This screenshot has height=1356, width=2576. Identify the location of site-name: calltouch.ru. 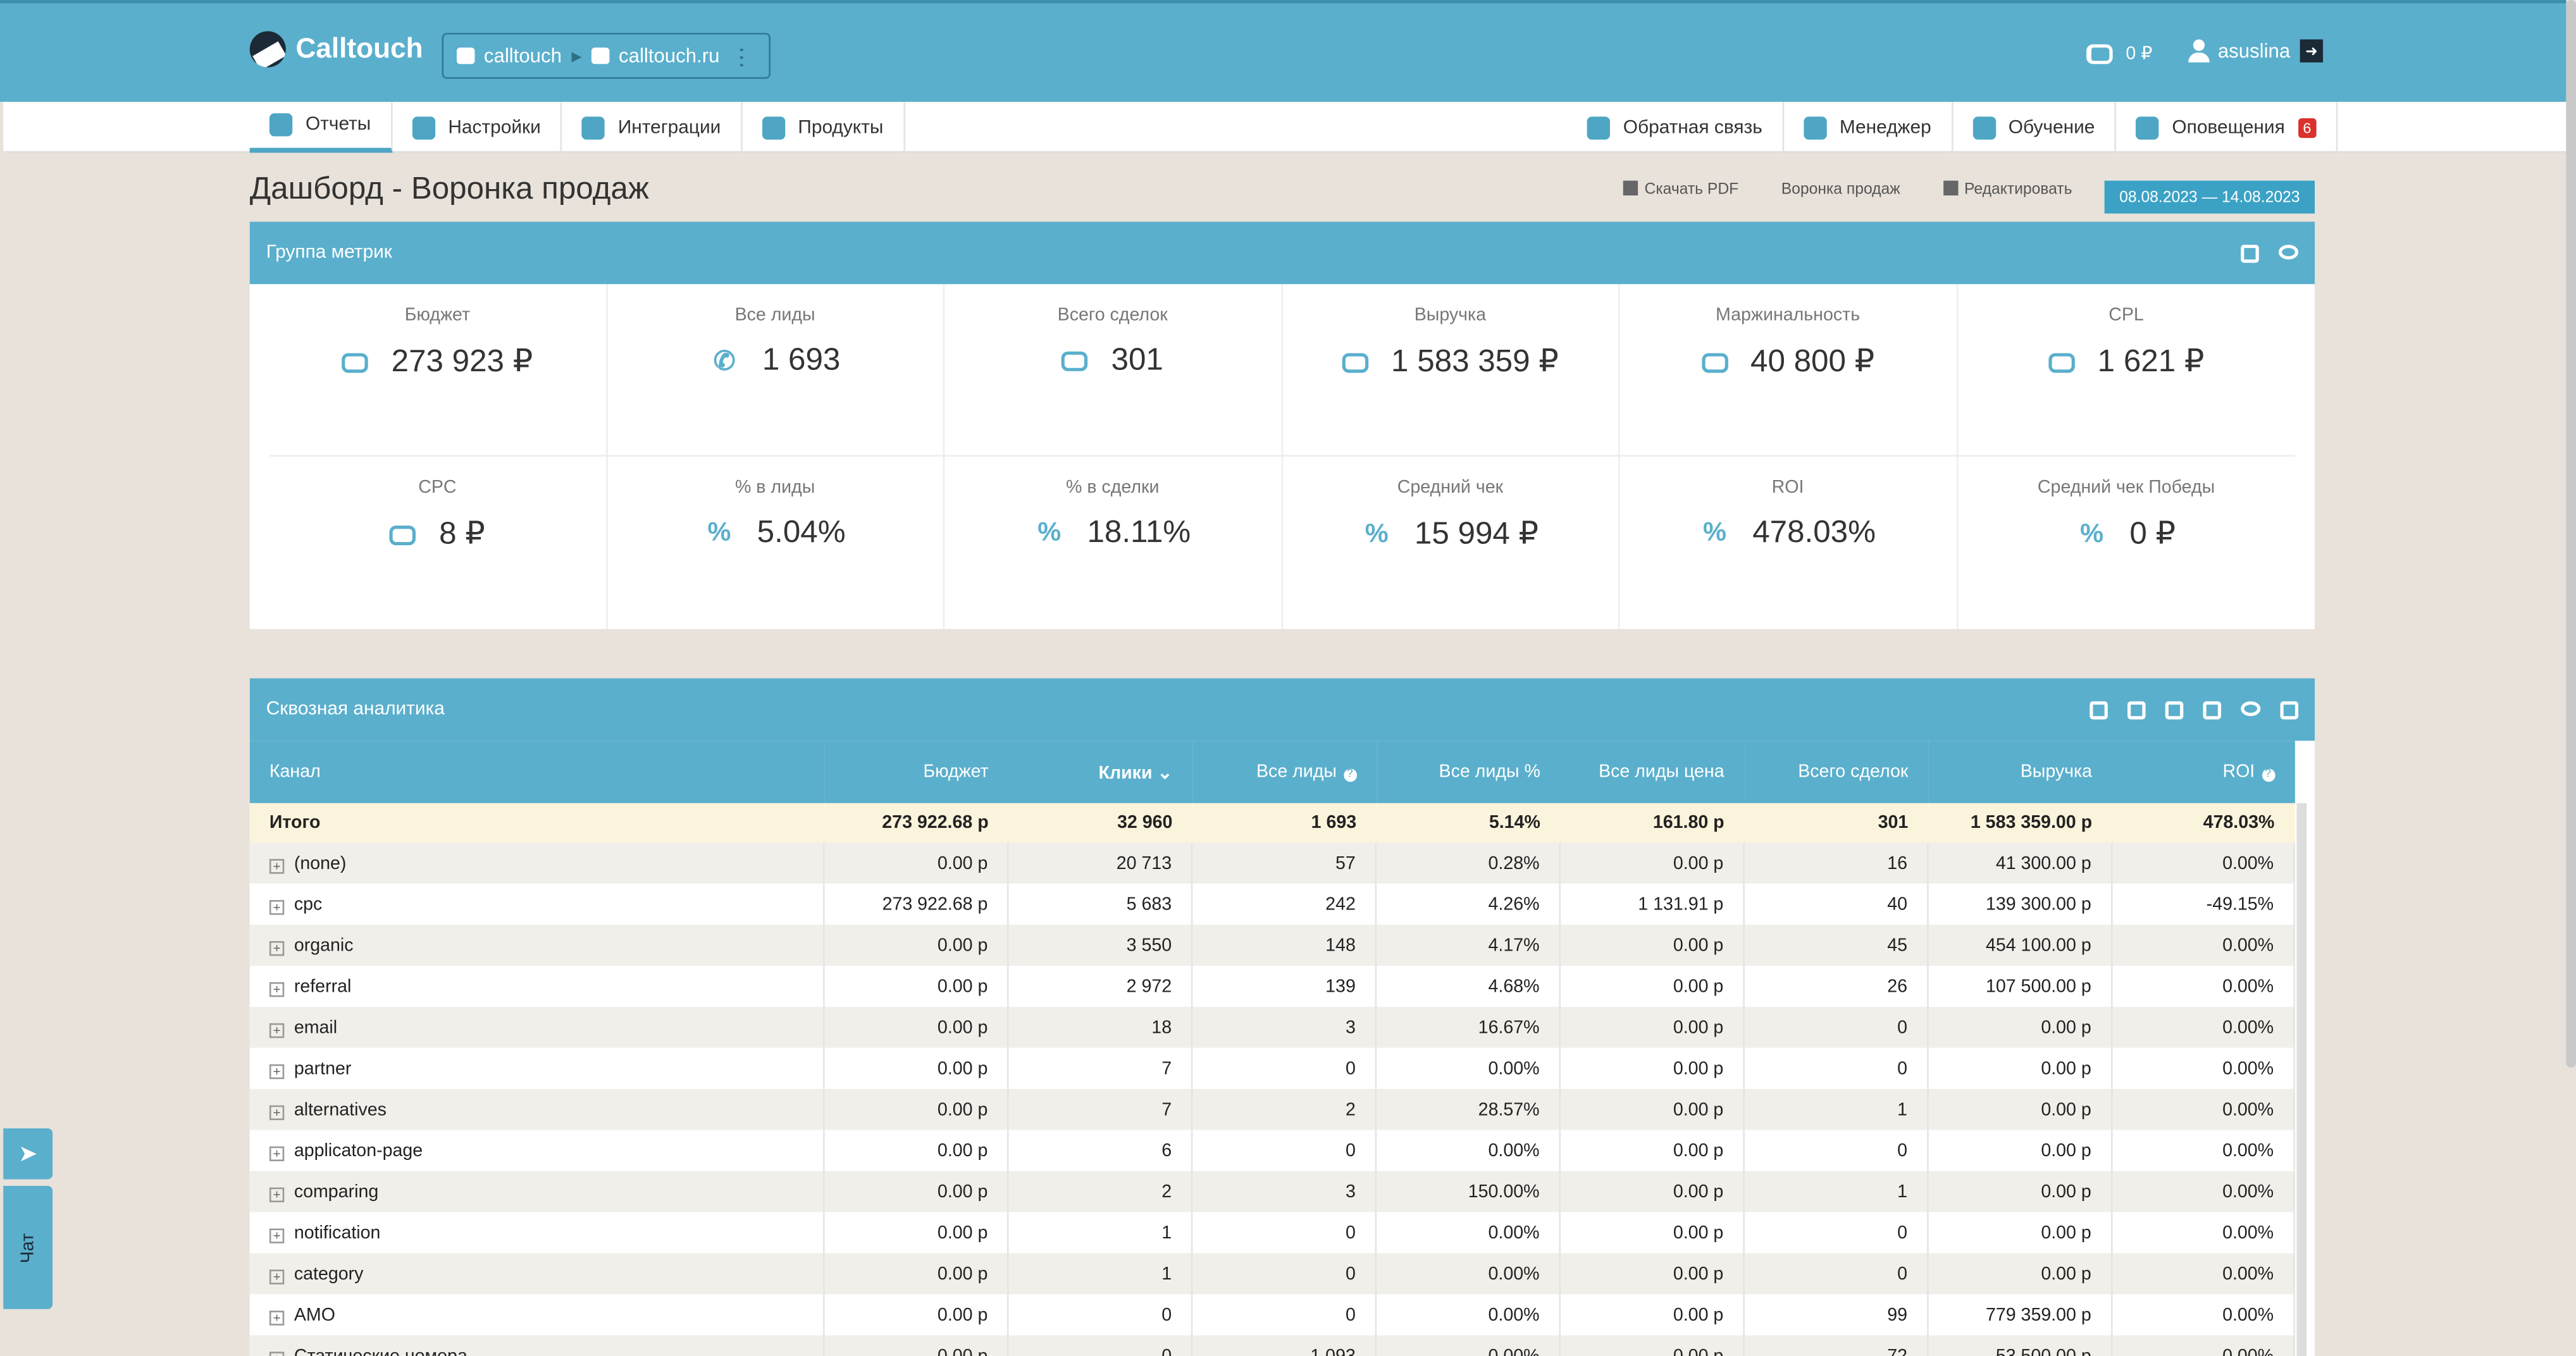
(669, 56).